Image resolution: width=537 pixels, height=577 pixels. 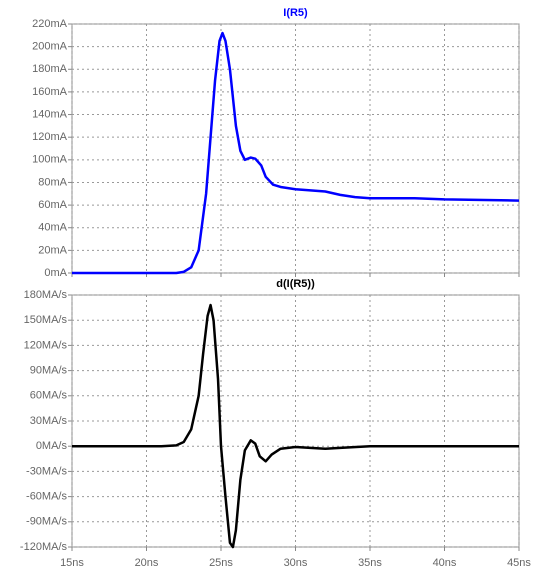 I want to click on y-tick-label: -60MA/s, so click(x=46, y=497).